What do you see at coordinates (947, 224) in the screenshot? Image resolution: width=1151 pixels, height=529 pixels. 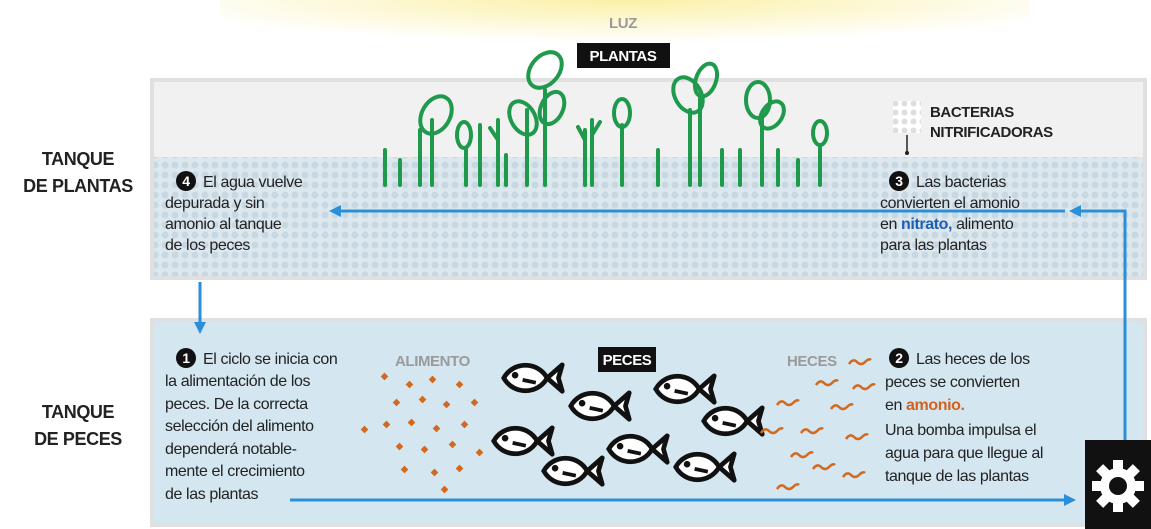 I see `step-text: en nitrato, alimento` at bounding box center [947, 224].